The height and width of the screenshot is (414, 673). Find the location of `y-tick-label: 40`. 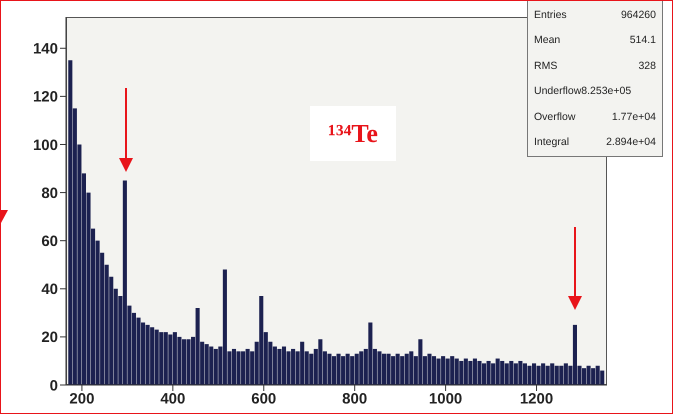

y-tick-label: 40 is located at coordinates (49, 289).